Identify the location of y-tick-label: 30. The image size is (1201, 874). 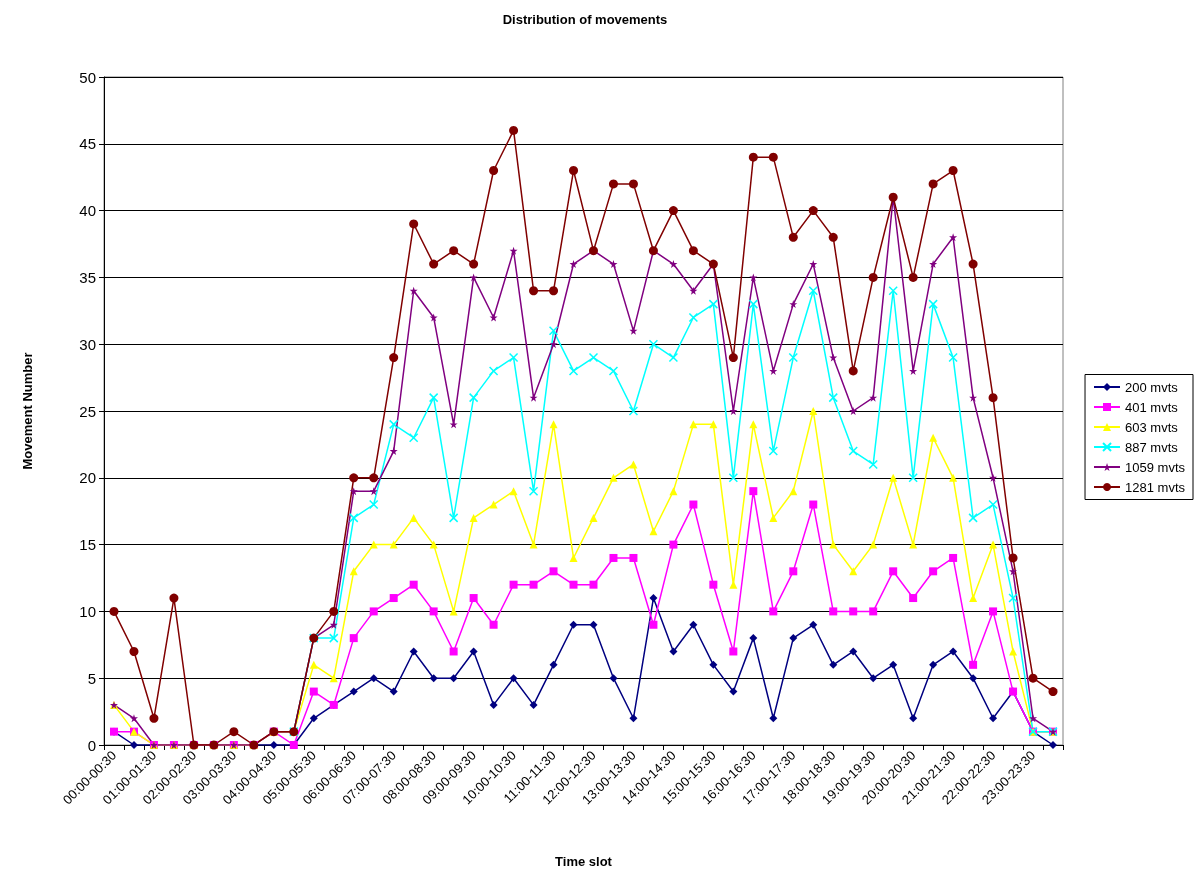
(87, 344).